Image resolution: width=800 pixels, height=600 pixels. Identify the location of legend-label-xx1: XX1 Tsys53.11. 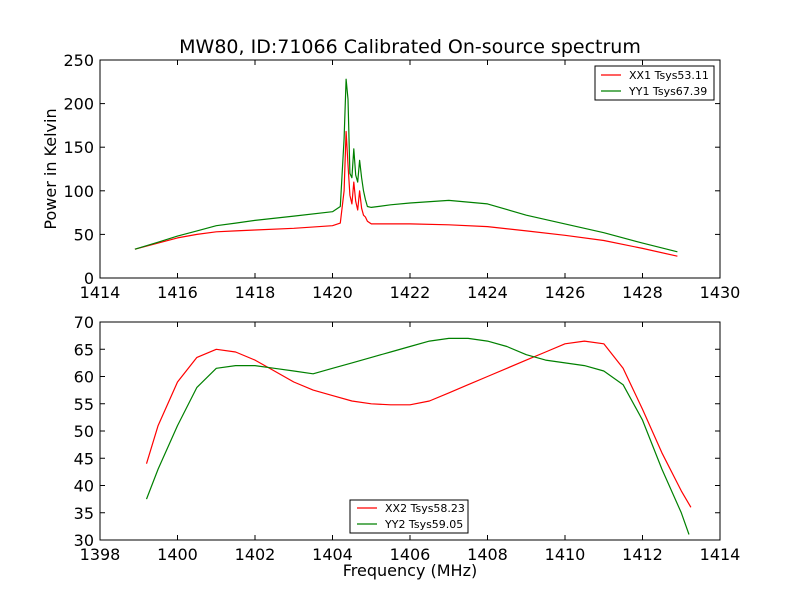
(669, 75).